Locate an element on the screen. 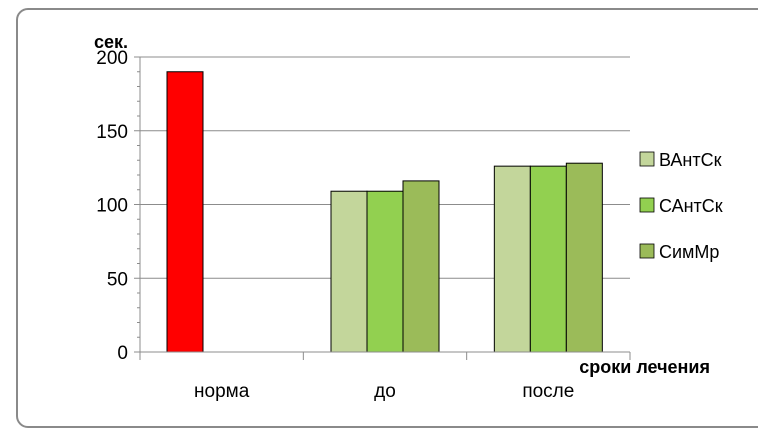 Image resolution: width=758 pixels, height=428 pixels. bar-ВАнтСк-до is located at coordinates (349, 271).